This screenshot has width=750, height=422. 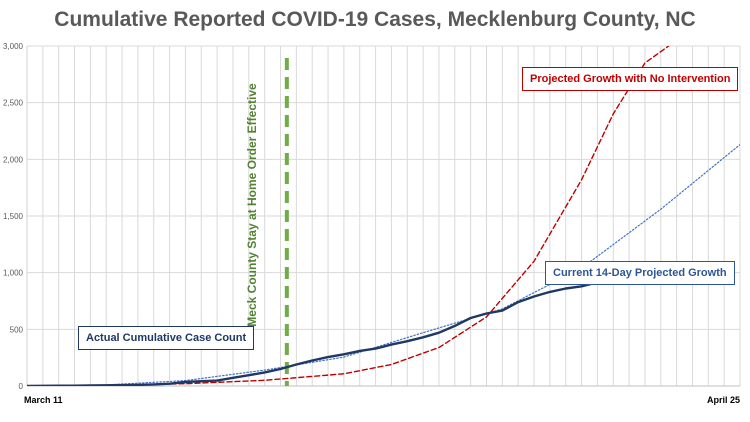 I want to click on y-tick-label: 0, so click(x=21, y=386).